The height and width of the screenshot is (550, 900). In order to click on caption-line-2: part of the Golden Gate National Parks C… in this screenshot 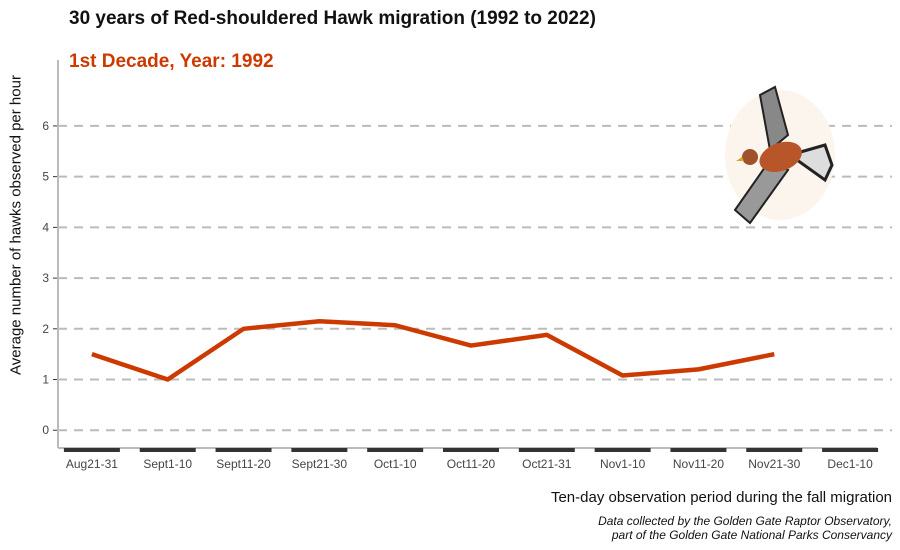, I will do `click(751, 535)`.